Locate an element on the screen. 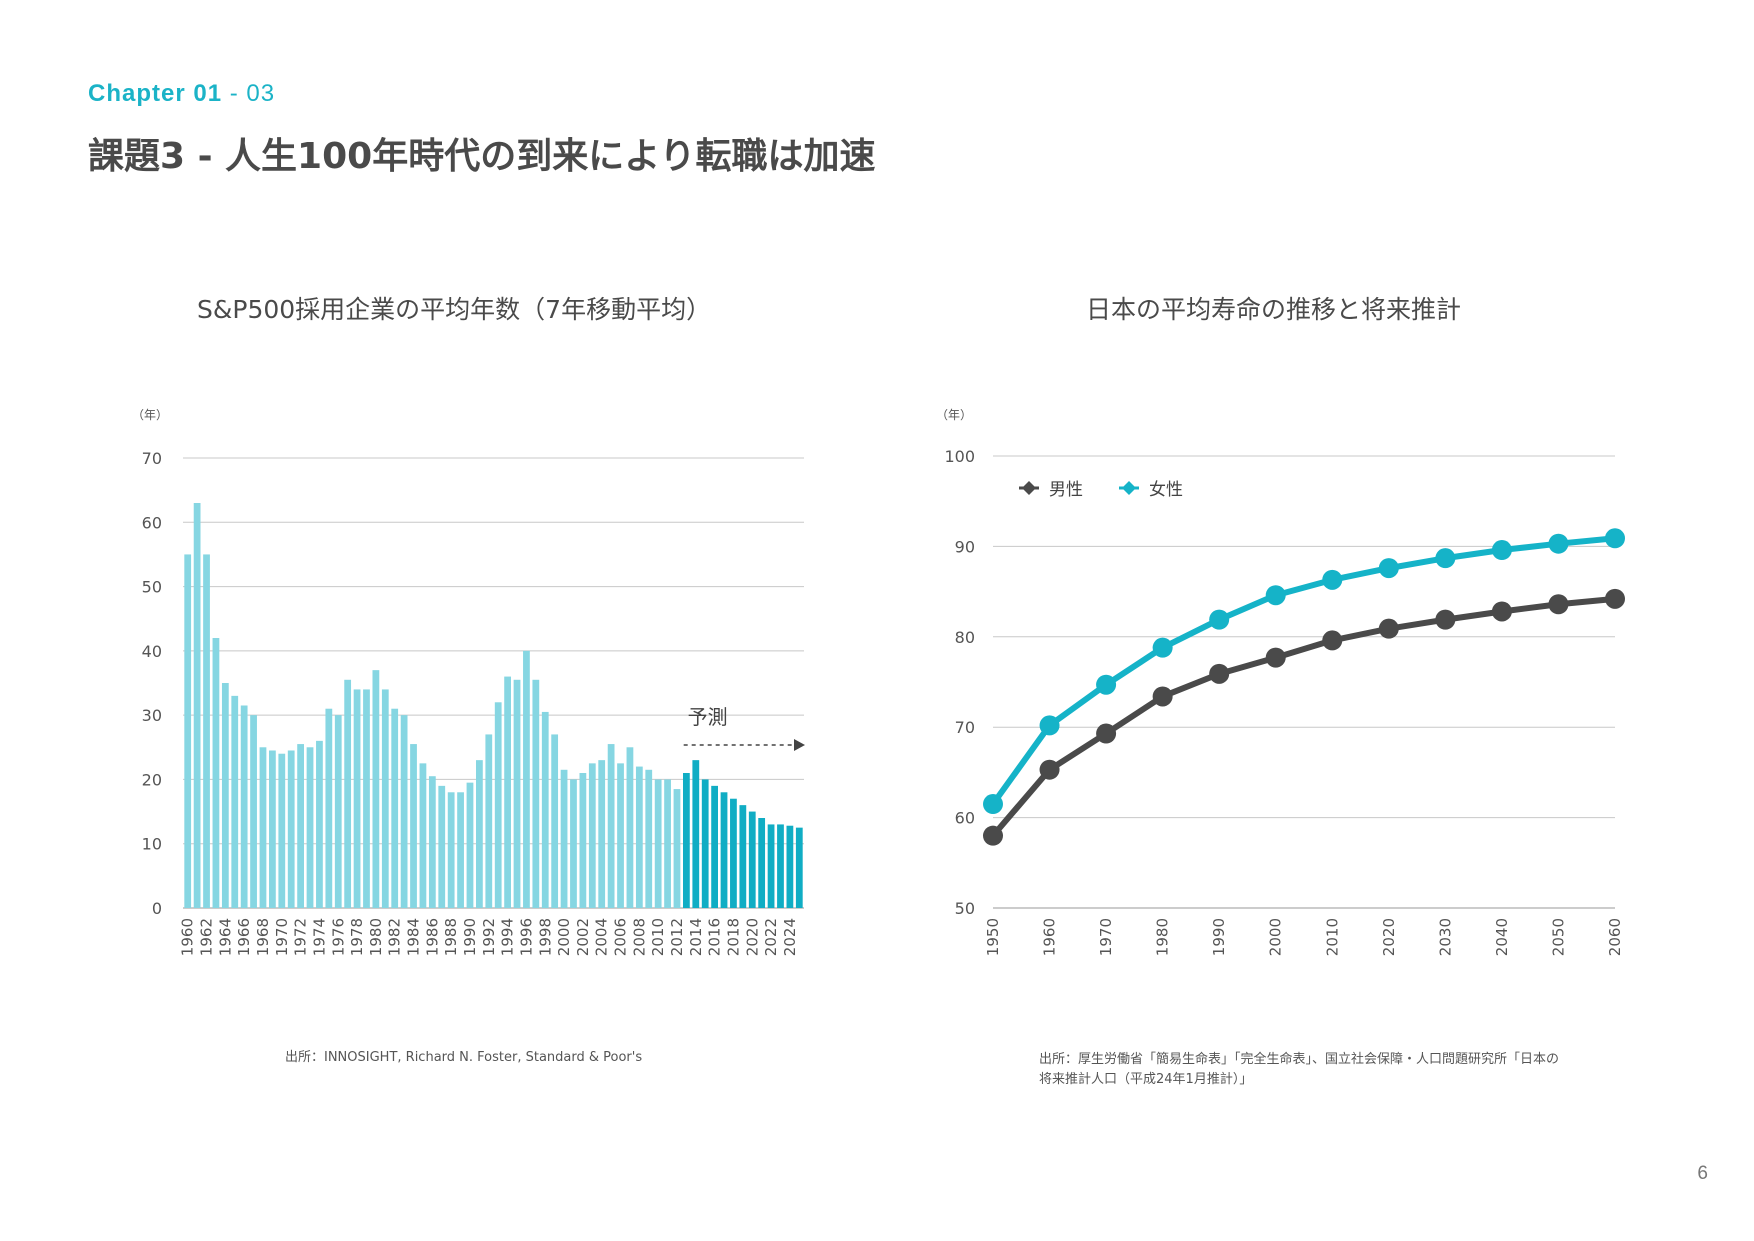 The width and height of the screenshot is (1754, 1241). bar-1963 is located at coordinates (216, 773).